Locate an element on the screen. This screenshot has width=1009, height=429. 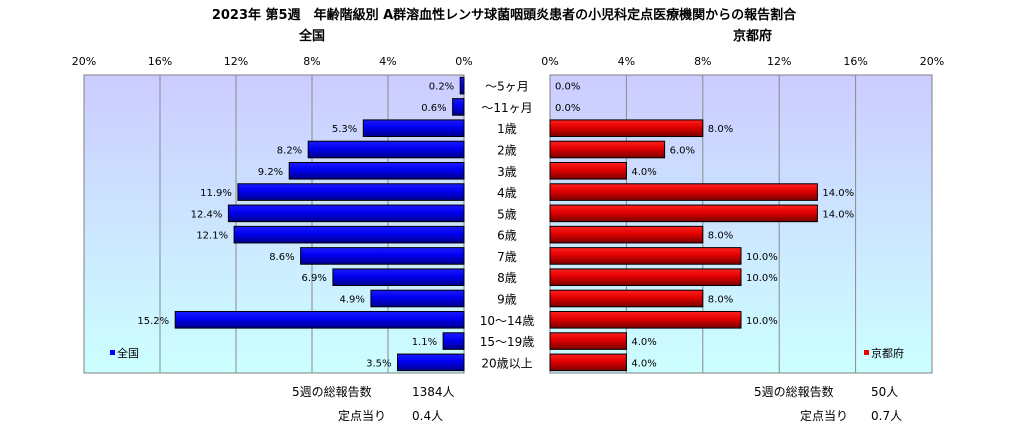
kyoto-legend-label: 京都府 is located at coordinates (887, 353).